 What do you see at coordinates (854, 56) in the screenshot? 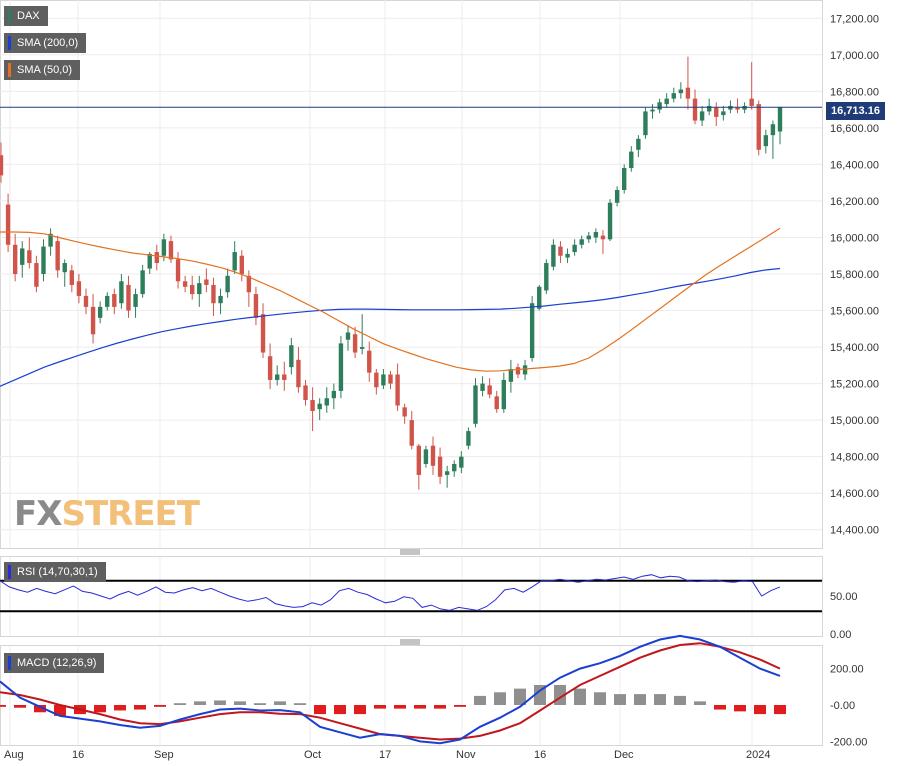
I see `y-tick-label: 17,000.00` at bounding box center [854, 56].